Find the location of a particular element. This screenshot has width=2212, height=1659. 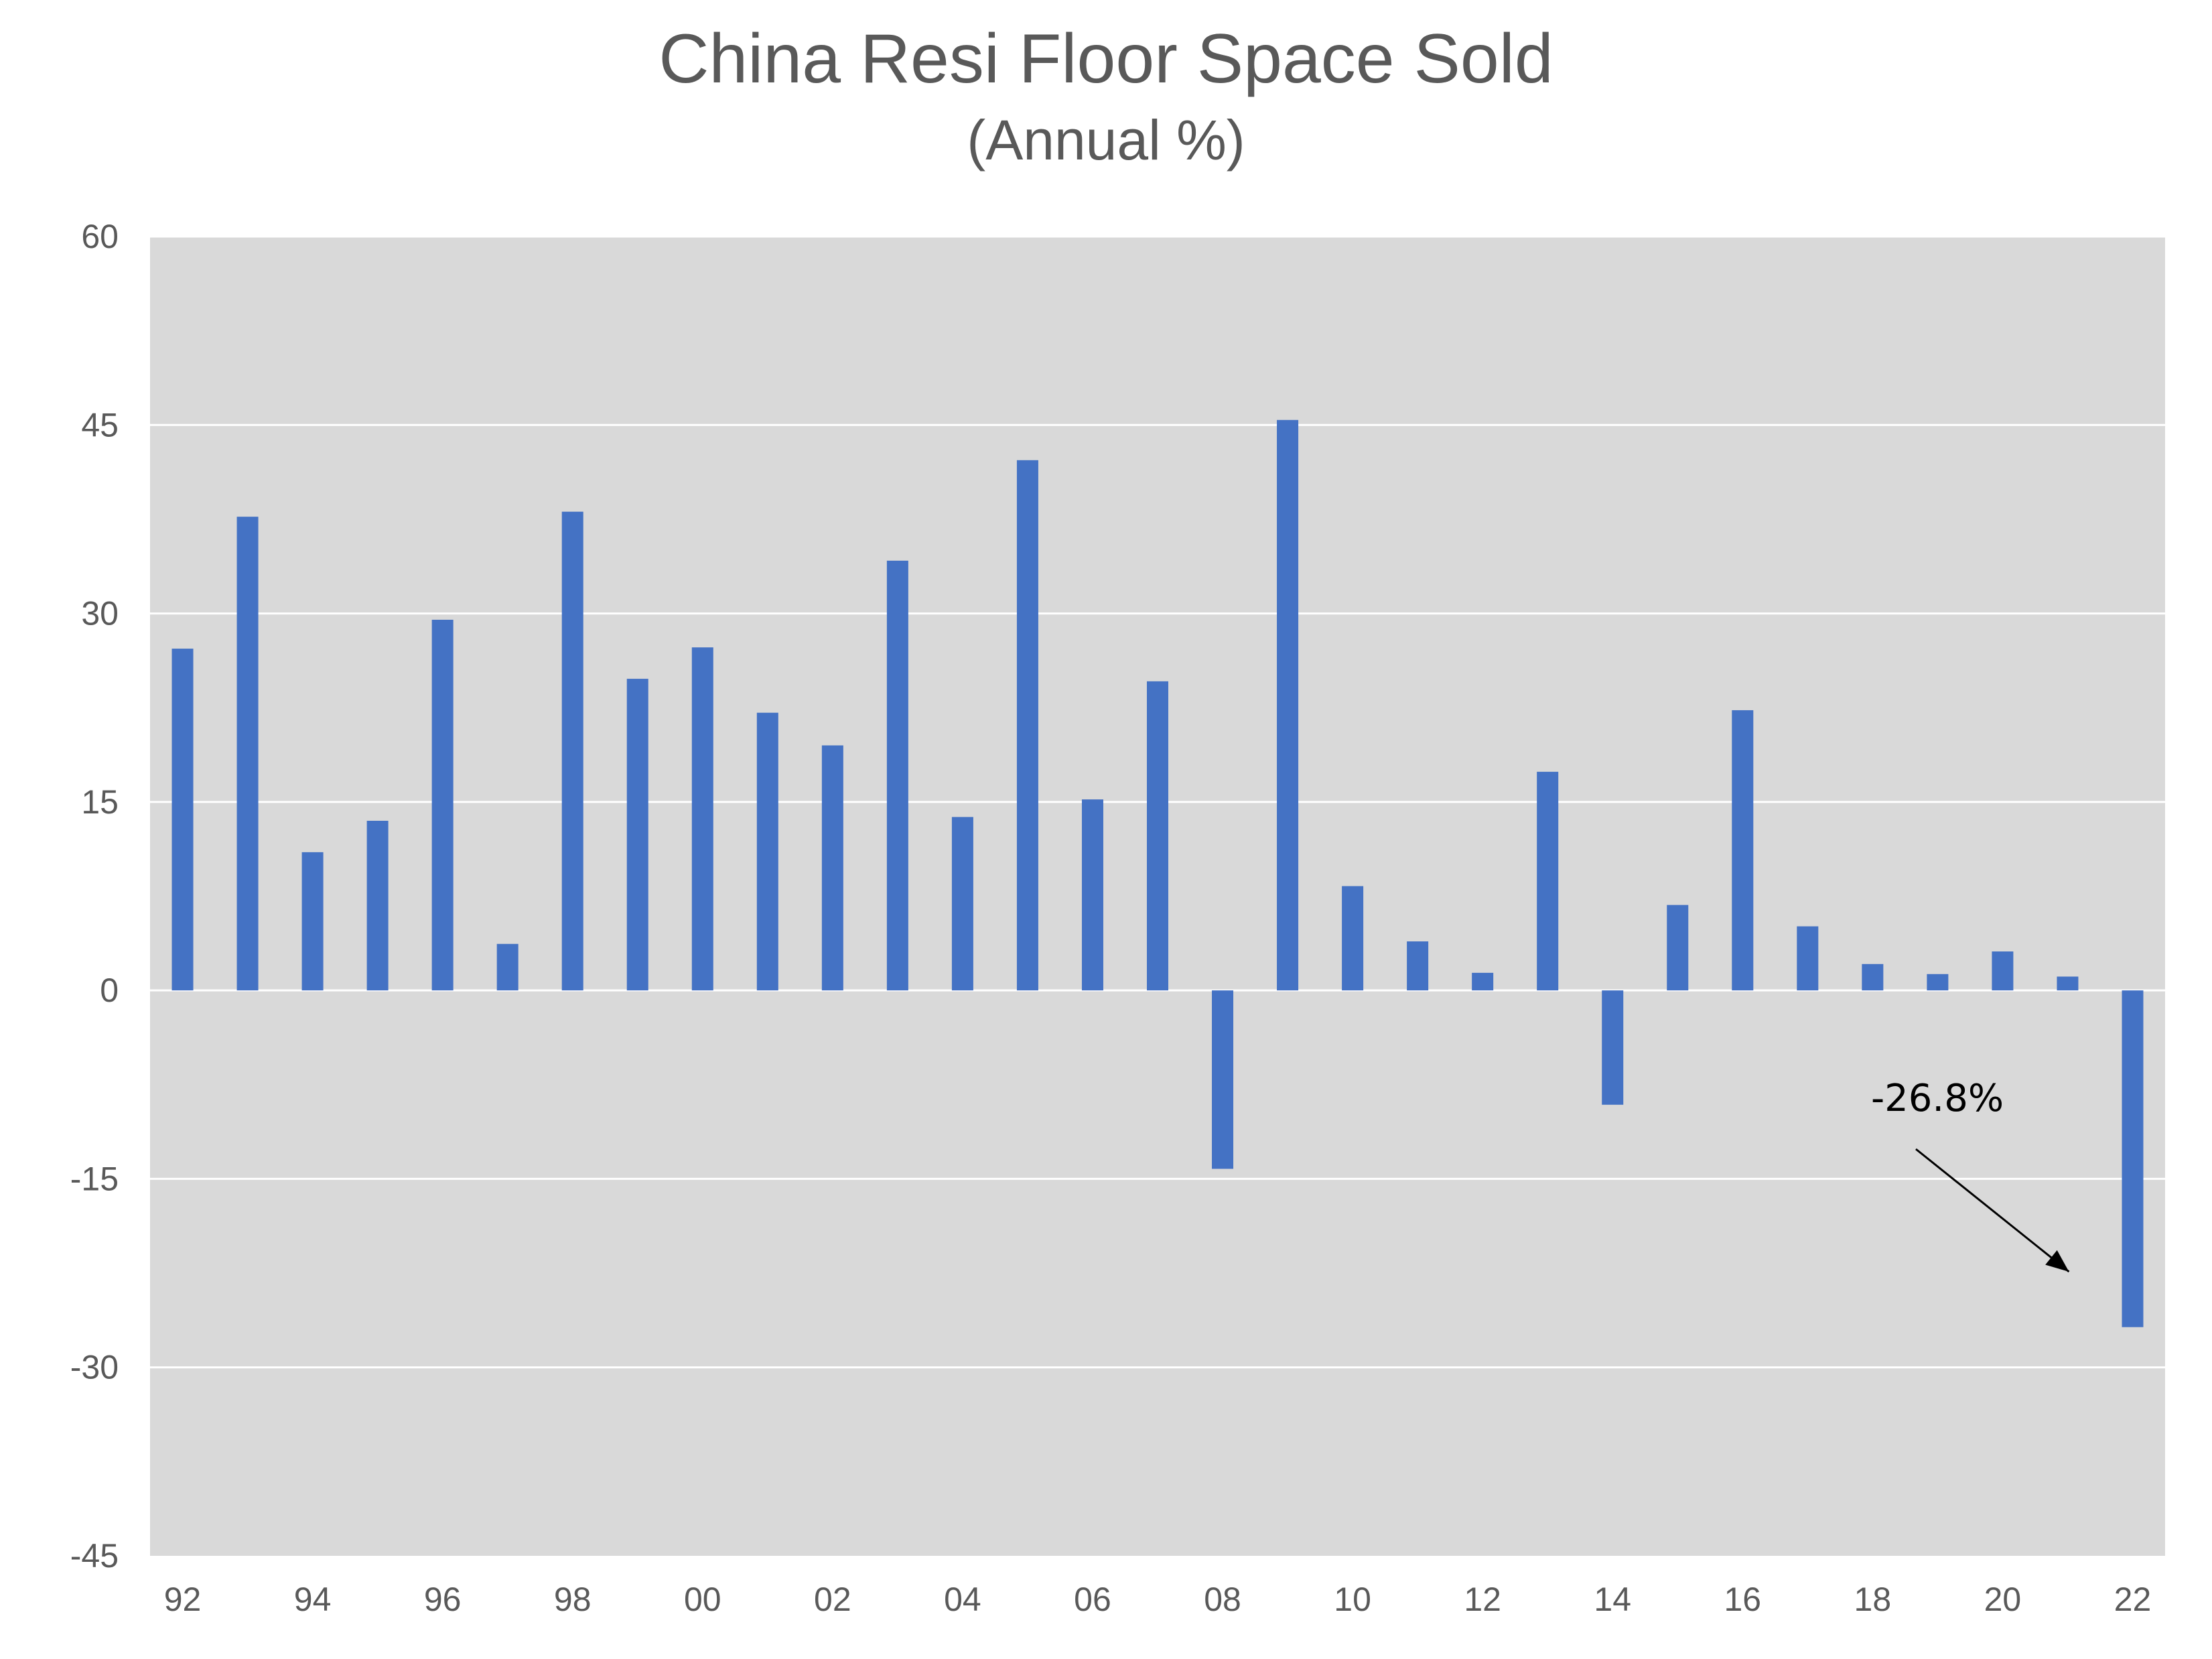

x-tick-label: 98 is located at coordinates (573, 1599).